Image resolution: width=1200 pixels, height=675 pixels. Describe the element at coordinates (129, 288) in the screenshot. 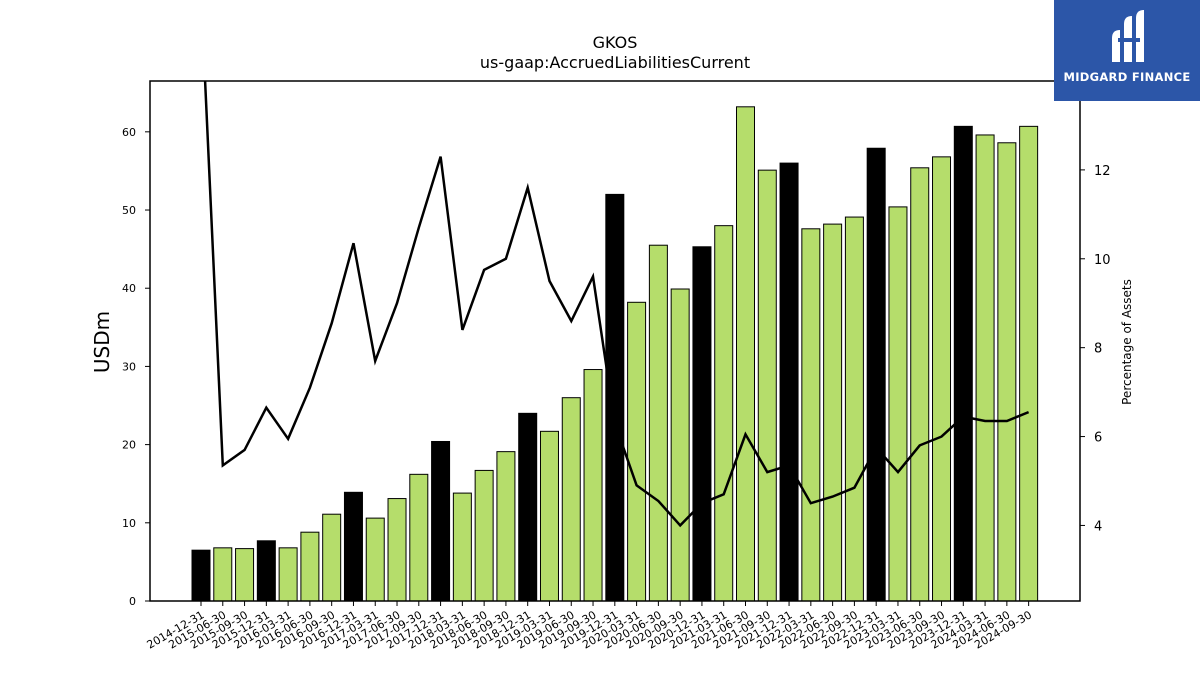

I see `y-tick-label: 40` at that location.